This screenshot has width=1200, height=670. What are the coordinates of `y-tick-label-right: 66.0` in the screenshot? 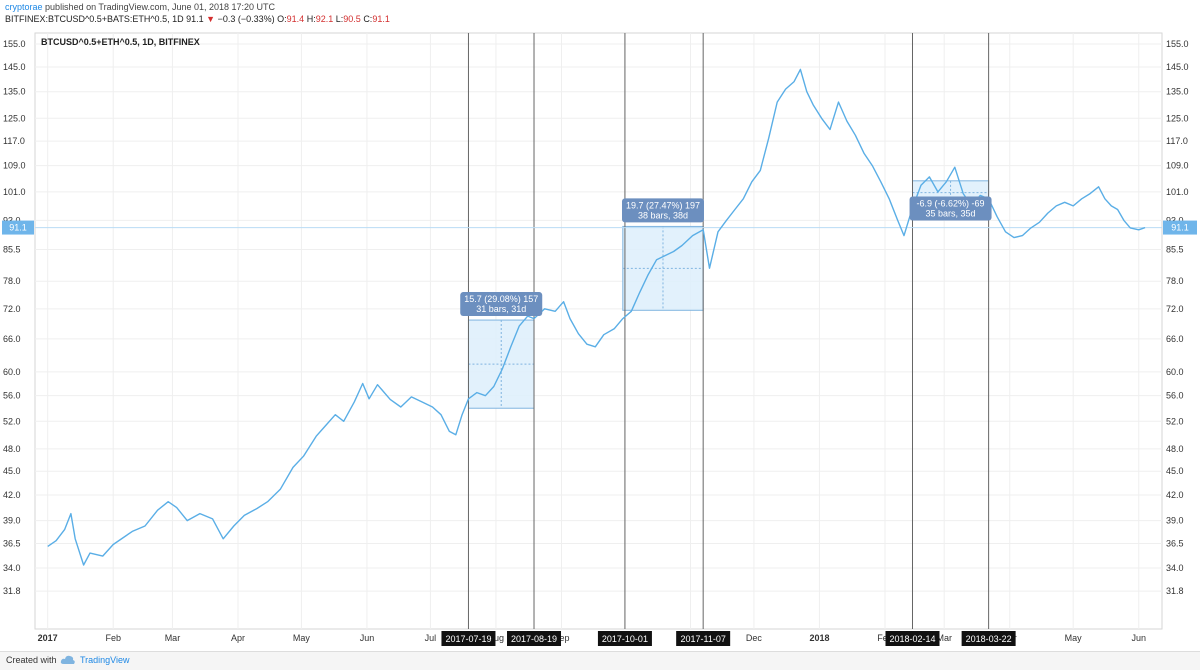 It's located at (1175, 339).